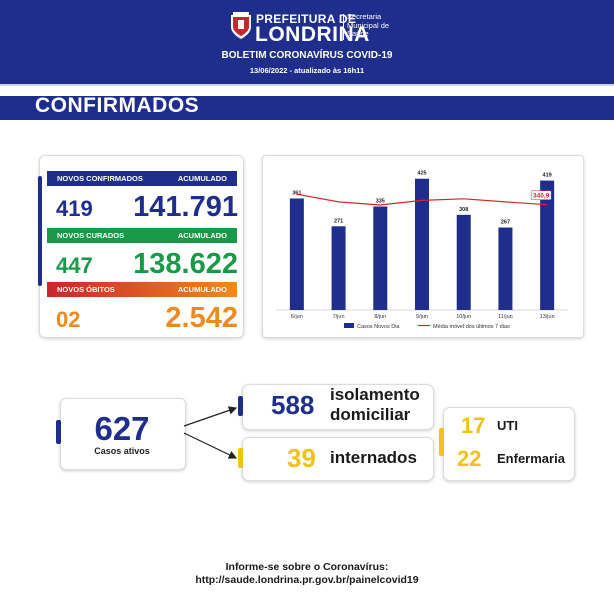 This screenshot has height=611, width=614. What do you see at coordinates (473, 425) in the screenshot?
I see `uti-value: 17` at bounding box center [473, 425].